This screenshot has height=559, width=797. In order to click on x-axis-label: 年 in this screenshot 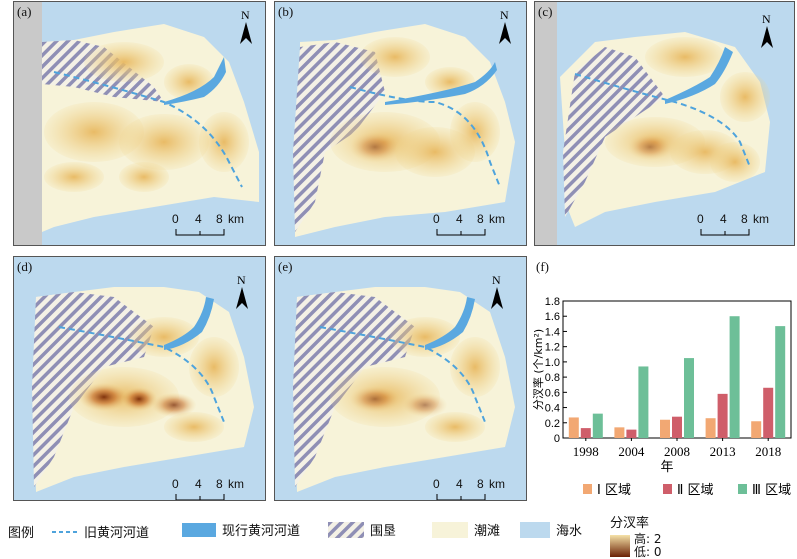, I will do `click(666, 467)`.